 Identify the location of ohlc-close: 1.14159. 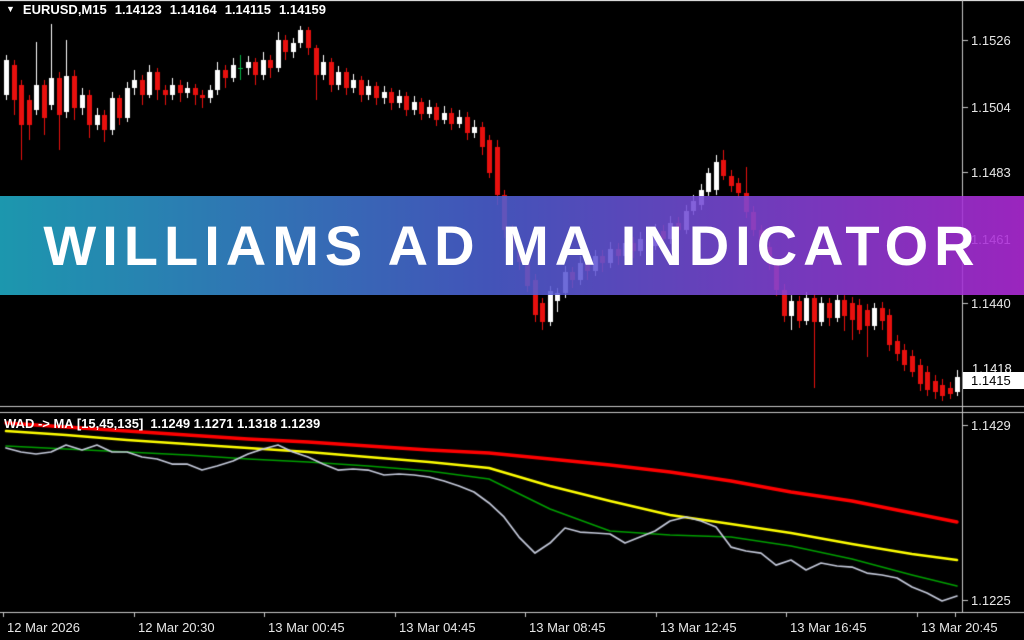
(302, 9).